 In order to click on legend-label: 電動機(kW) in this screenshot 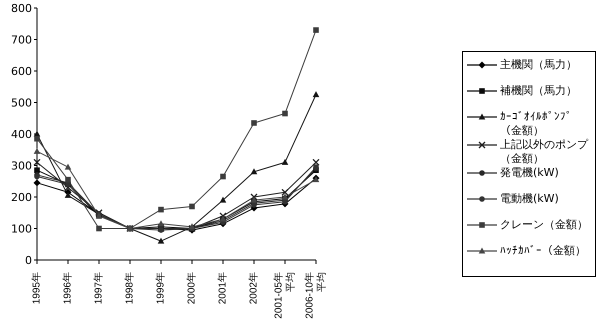, I will do `click(529, 199)`.